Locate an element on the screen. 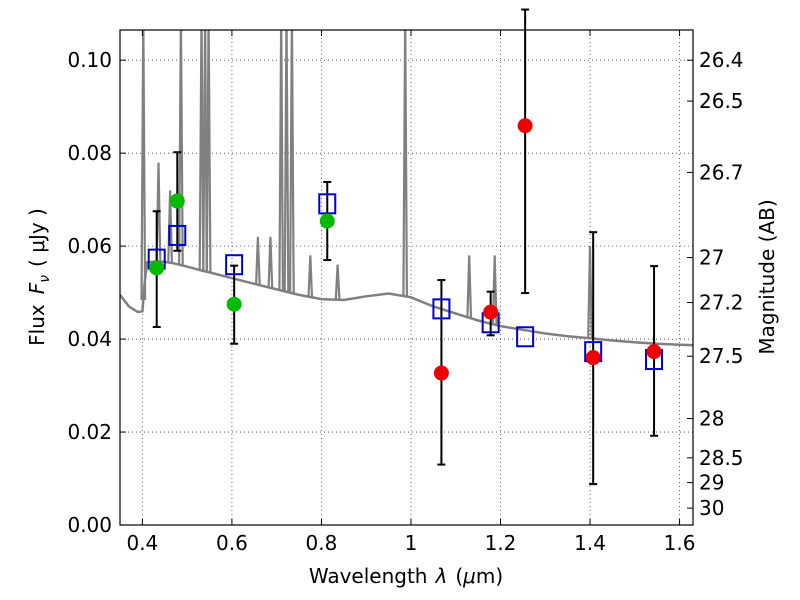 This screenshot has width=800, height=600. y2-tick-label: 30 is located at coordinates (711, 508).